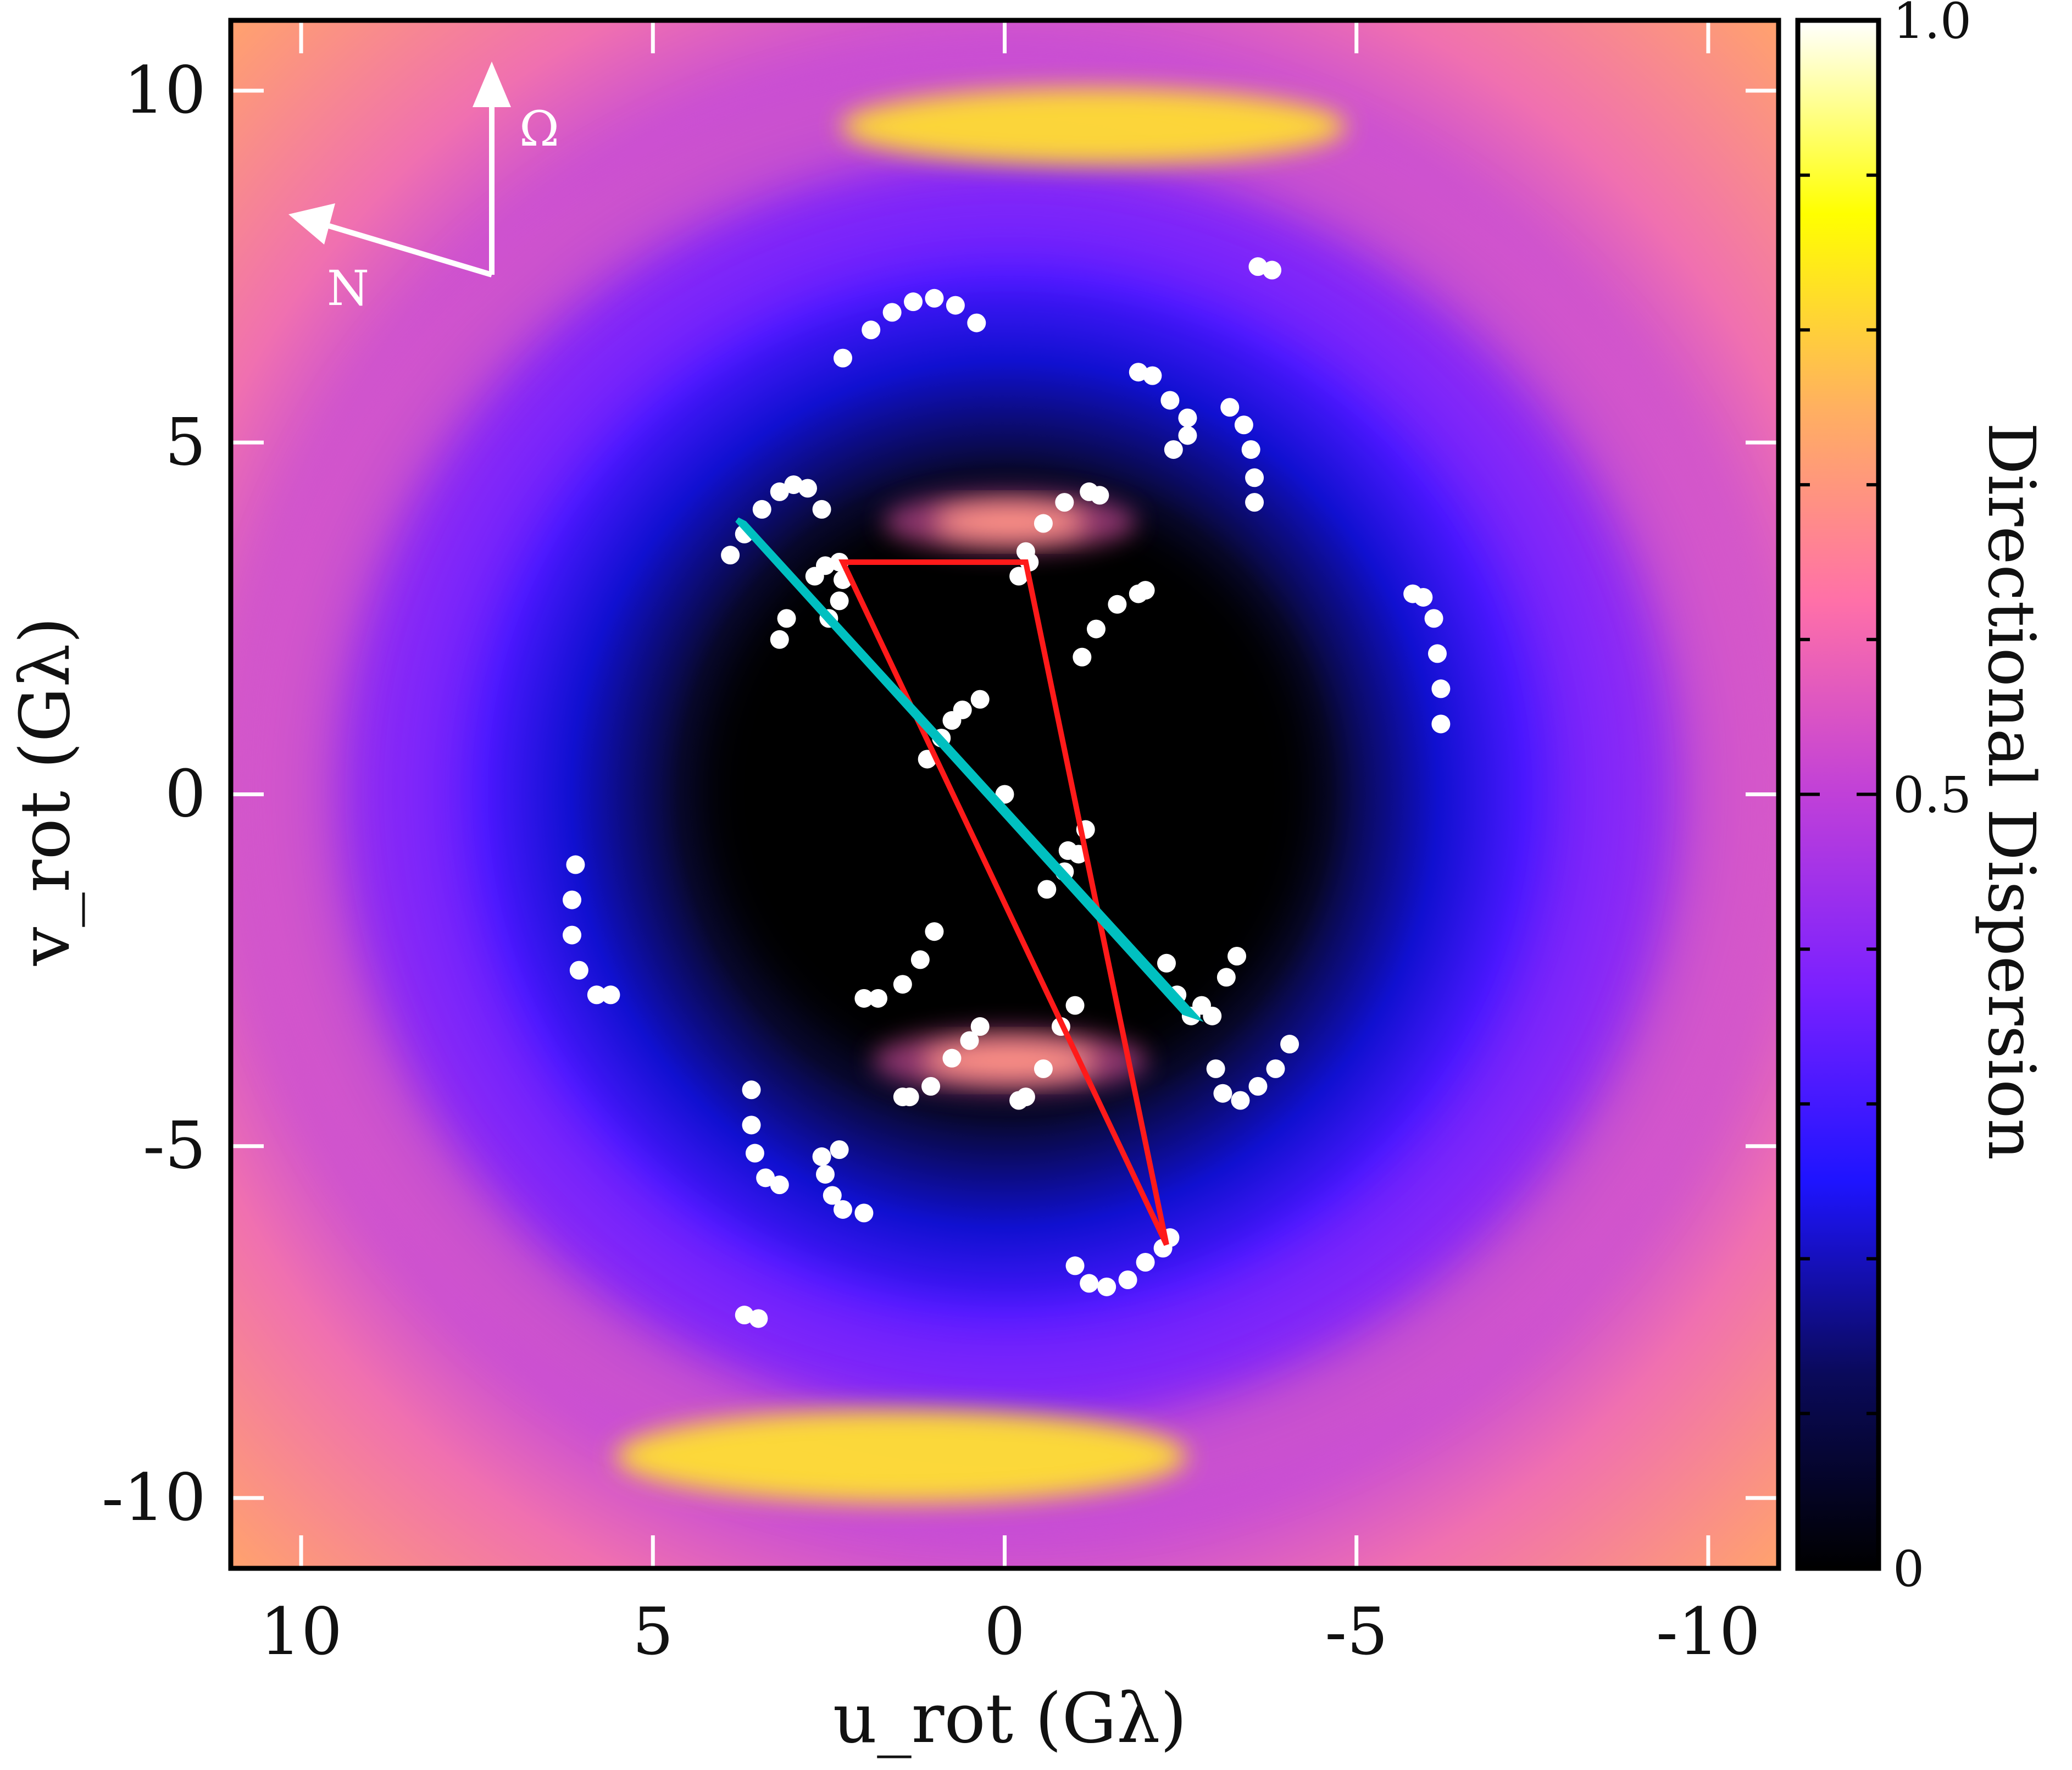  I want to click on compass-spin-arrowhead, so click(492, 84).